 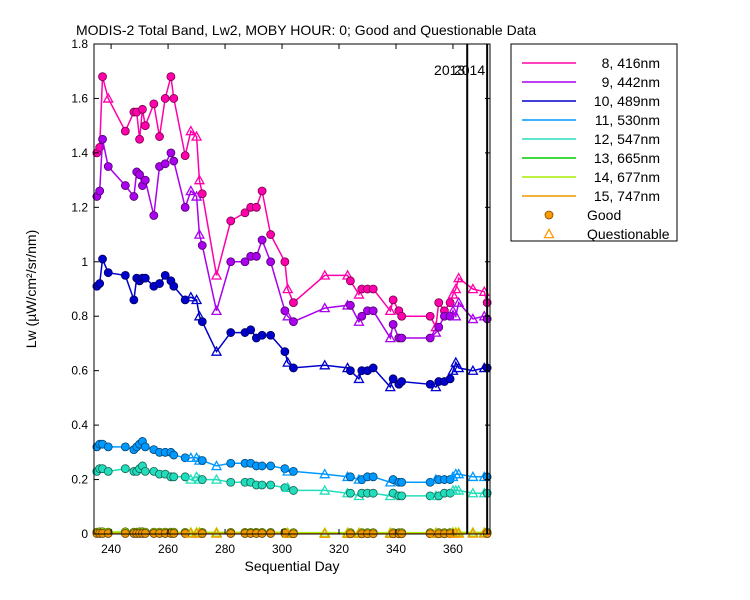 I want to click on legend-entry: 12, 547nm, so click(x=591, y=139).